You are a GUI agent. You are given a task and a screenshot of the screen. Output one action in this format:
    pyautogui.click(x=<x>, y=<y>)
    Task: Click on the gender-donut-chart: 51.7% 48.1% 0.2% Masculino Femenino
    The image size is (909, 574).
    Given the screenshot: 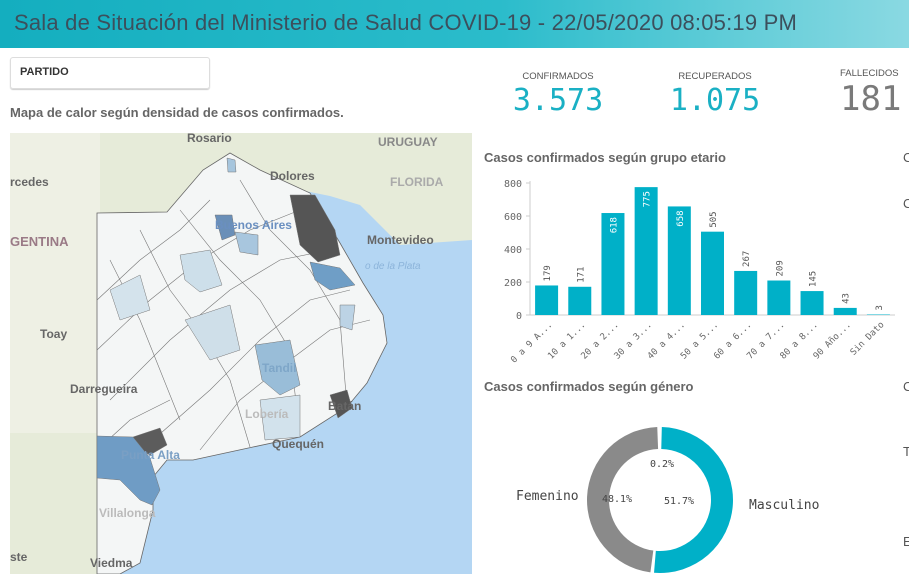 What is the action you would take?
    pyautogui.click(x=667, y=500)
    